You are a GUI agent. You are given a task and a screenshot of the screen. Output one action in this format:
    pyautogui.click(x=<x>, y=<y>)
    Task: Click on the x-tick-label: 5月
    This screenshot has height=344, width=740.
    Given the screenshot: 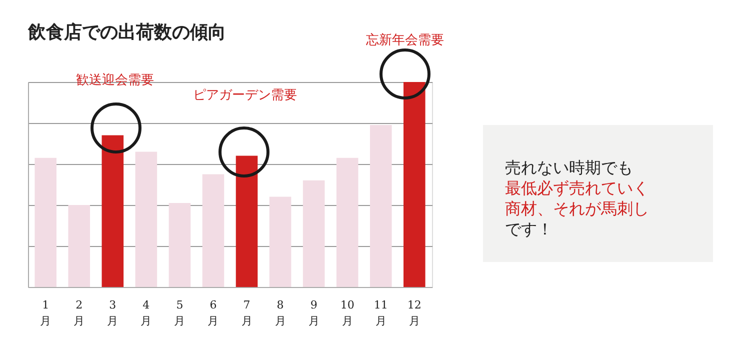 What is the action you would take?
    pyautogui.click(x=180, y=313)
    